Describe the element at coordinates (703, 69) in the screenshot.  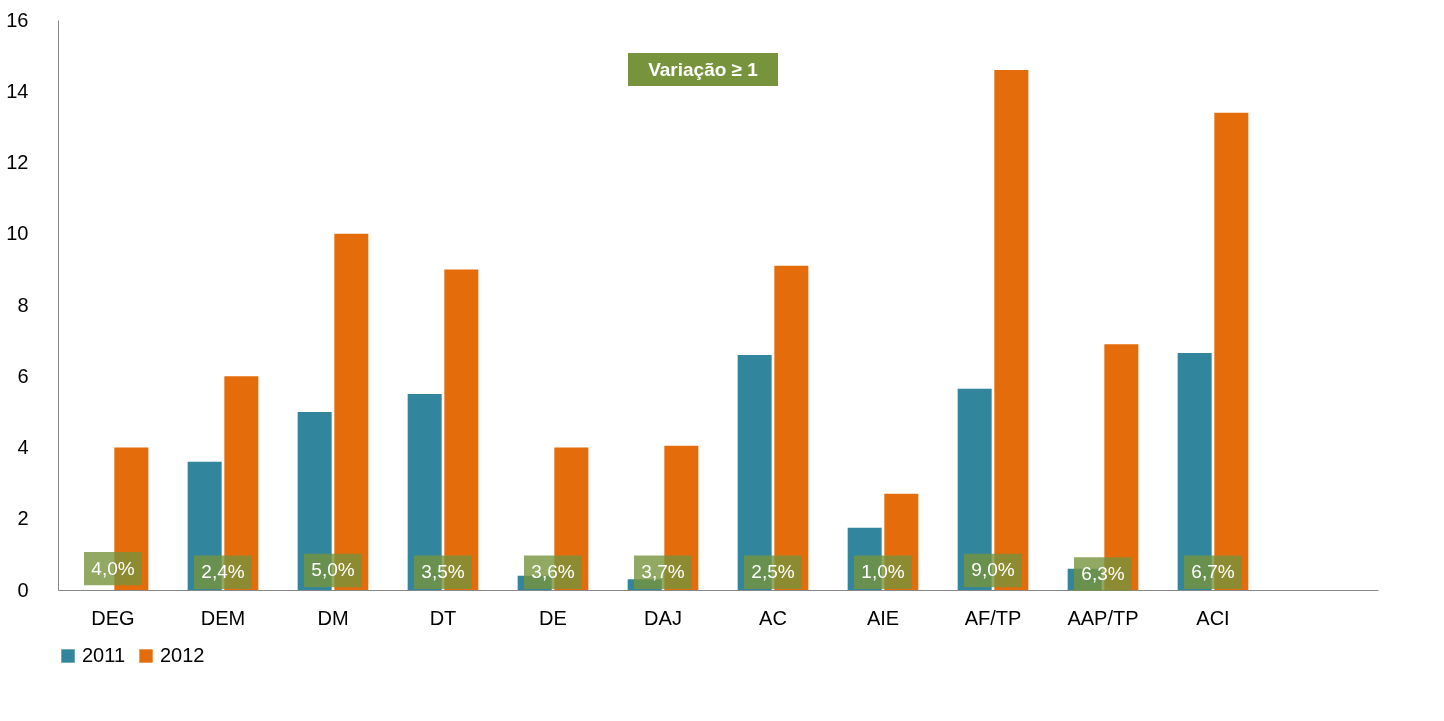
I see `annotation: Variação ≥ 1` at that location.